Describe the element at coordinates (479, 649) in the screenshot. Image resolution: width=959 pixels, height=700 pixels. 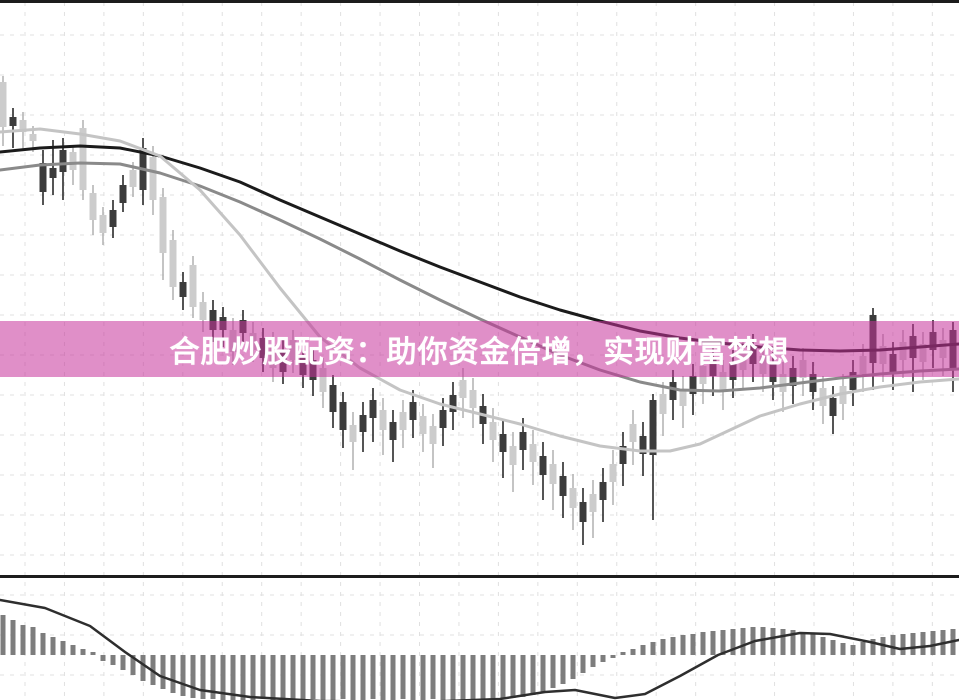
I see `indicator-layer` at that location.